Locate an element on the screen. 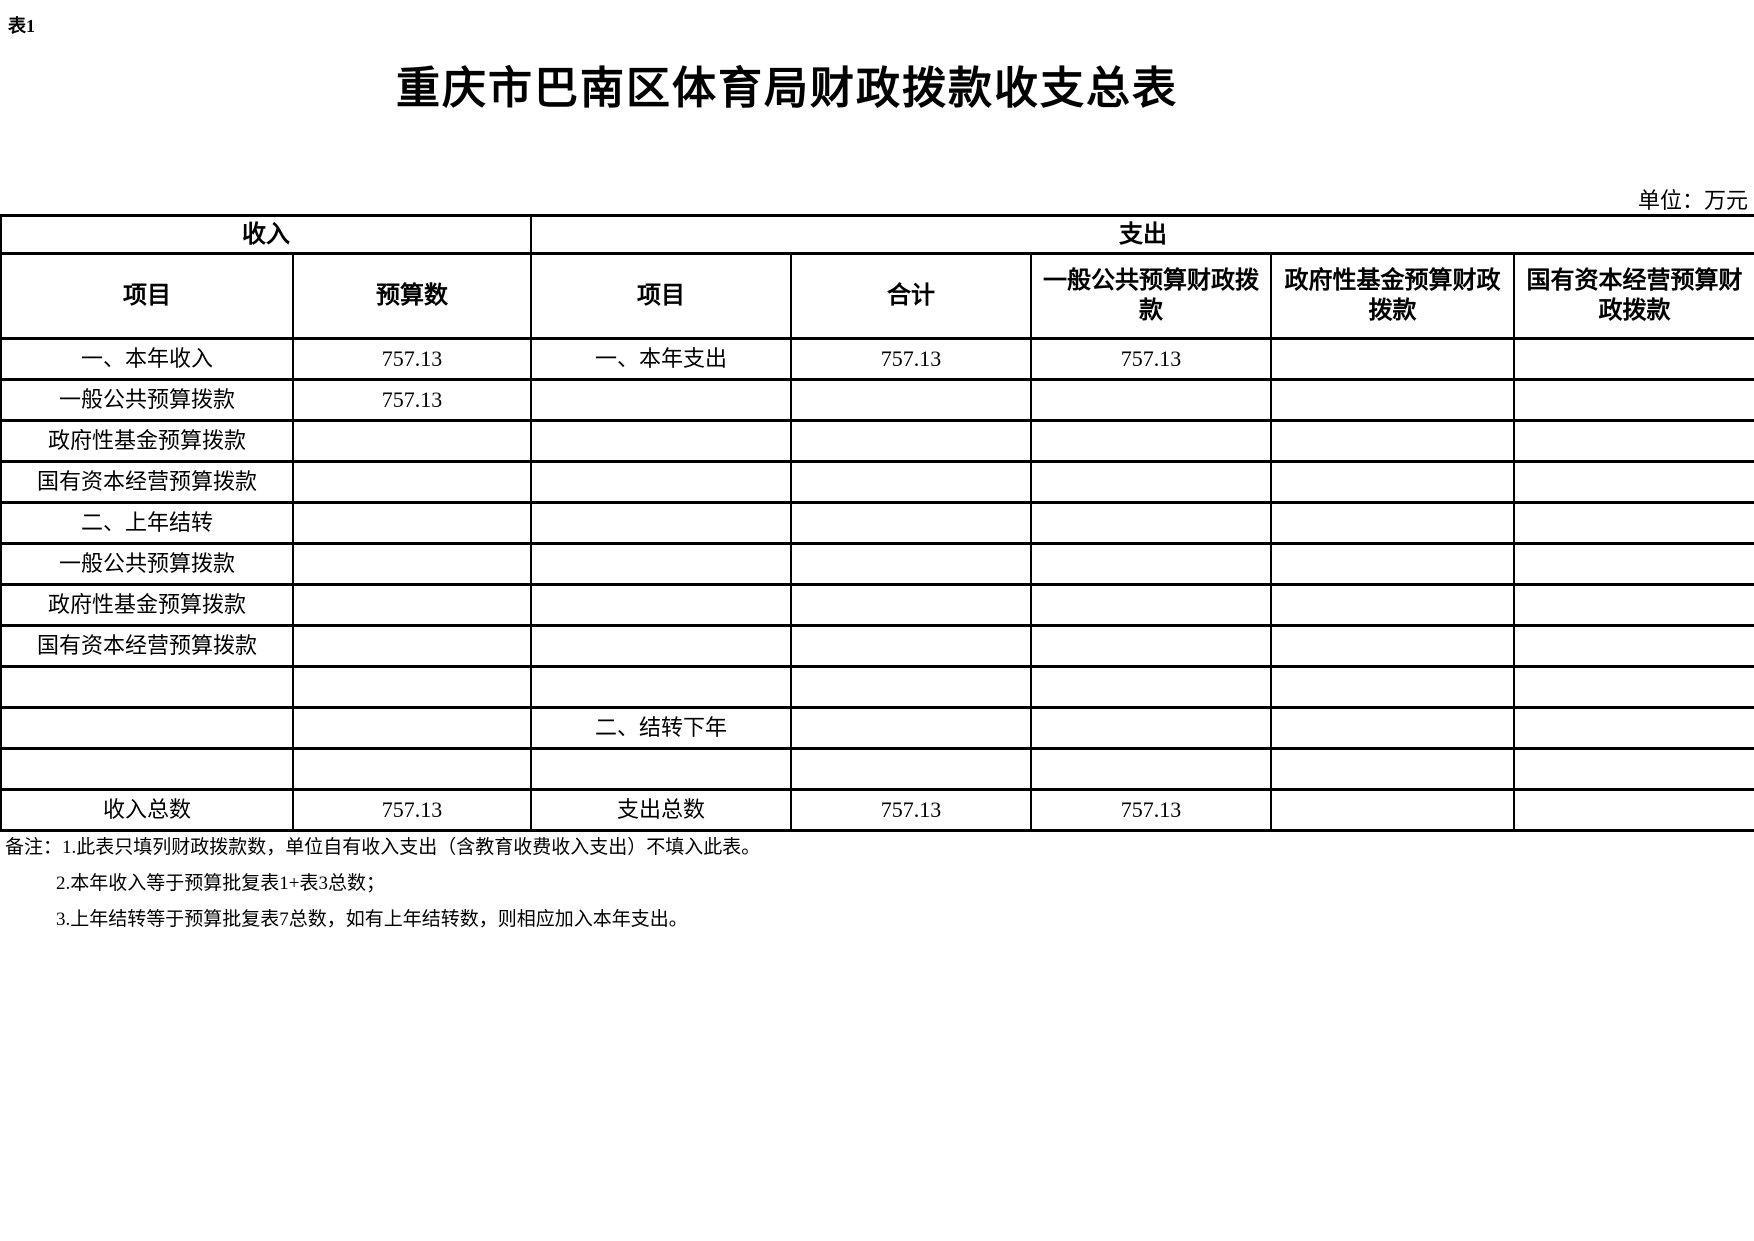 This screenshot has width=1754, height=1241. totals-row: 收入总数 757.13 支出总数 757.13 757.13 is located at coordinates (877, 810).